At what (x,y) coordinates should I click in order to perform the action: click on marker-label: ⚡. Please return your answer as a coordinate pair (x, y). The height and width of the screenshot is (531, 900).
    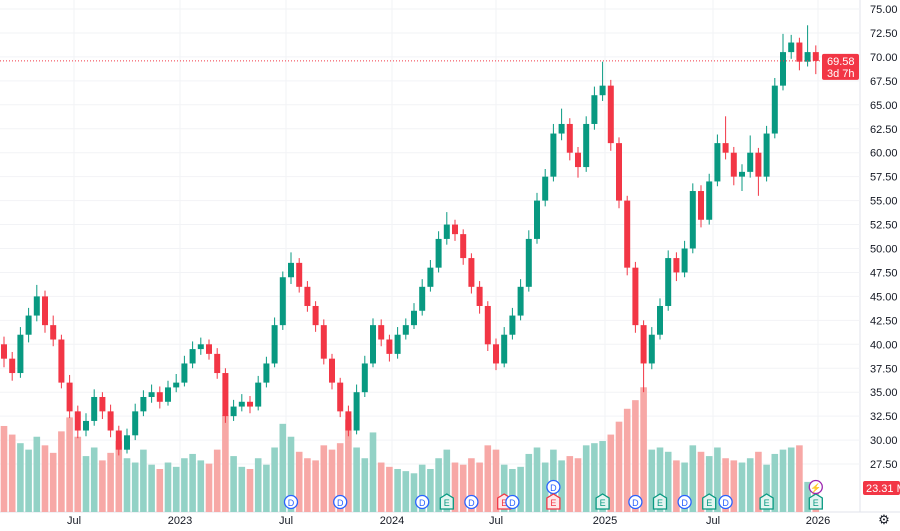
    Looking at the image, I should click on (815, 488).